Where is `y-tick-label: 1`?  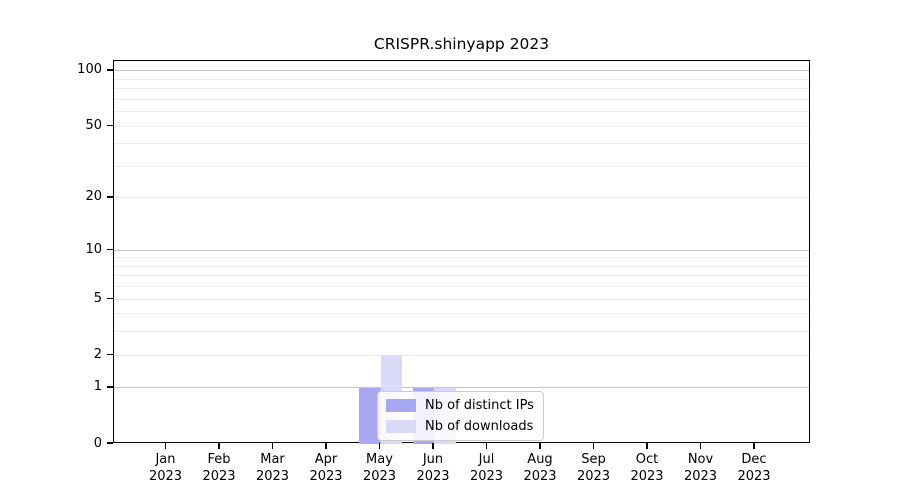
y-tick-label: 1 is located at coordinates (97, 387).